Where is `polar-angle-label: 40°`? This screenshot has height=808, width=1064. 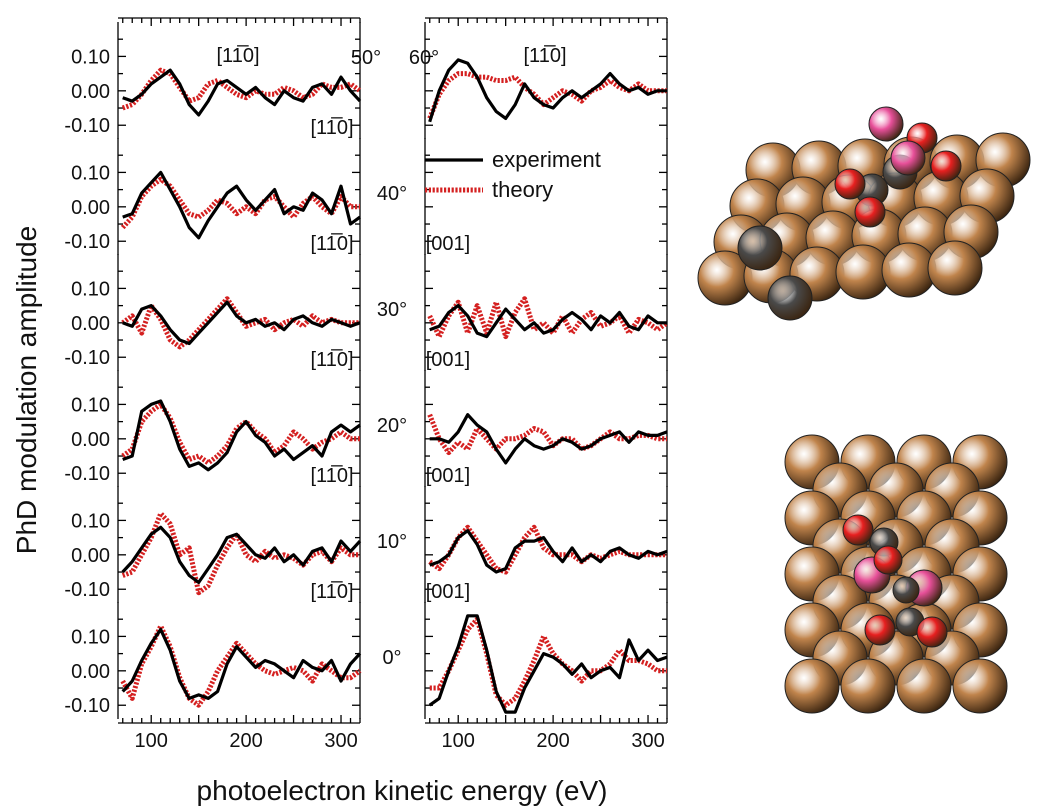
polar-angle-label: 40° is located at coordinates (392, 194).